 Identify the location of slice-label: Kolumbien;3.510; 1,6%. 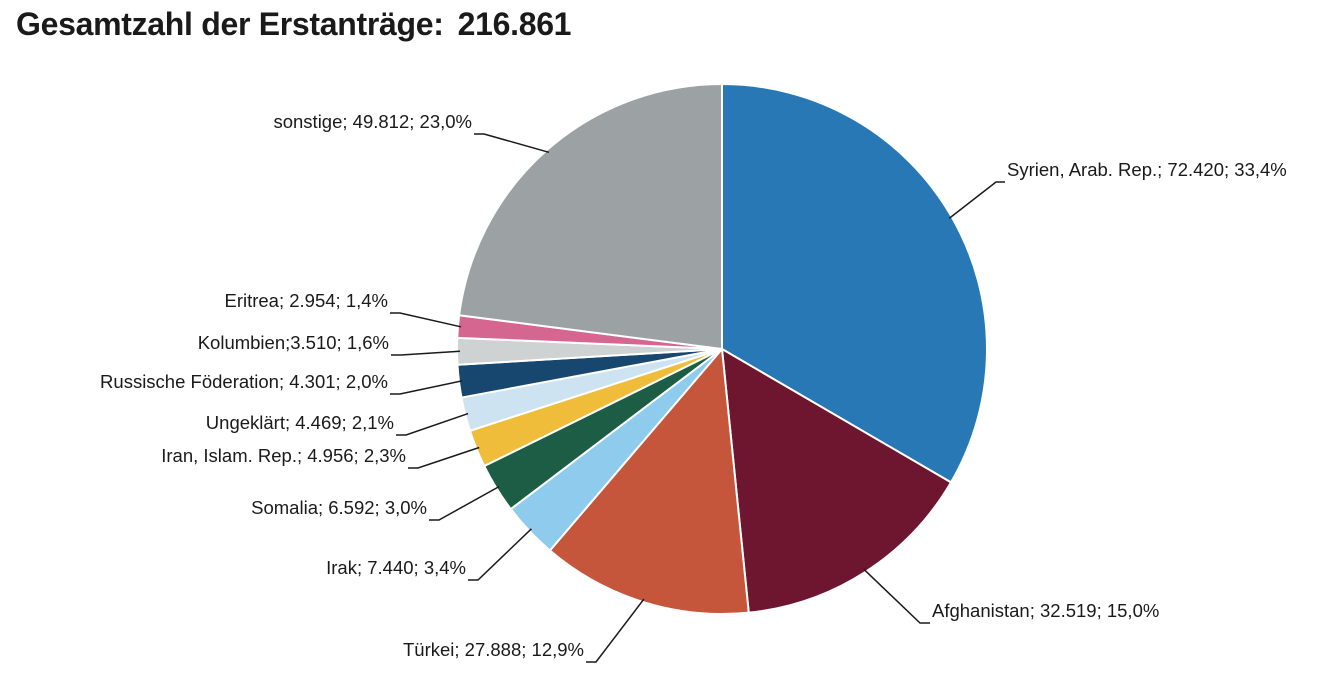
(293, 342).